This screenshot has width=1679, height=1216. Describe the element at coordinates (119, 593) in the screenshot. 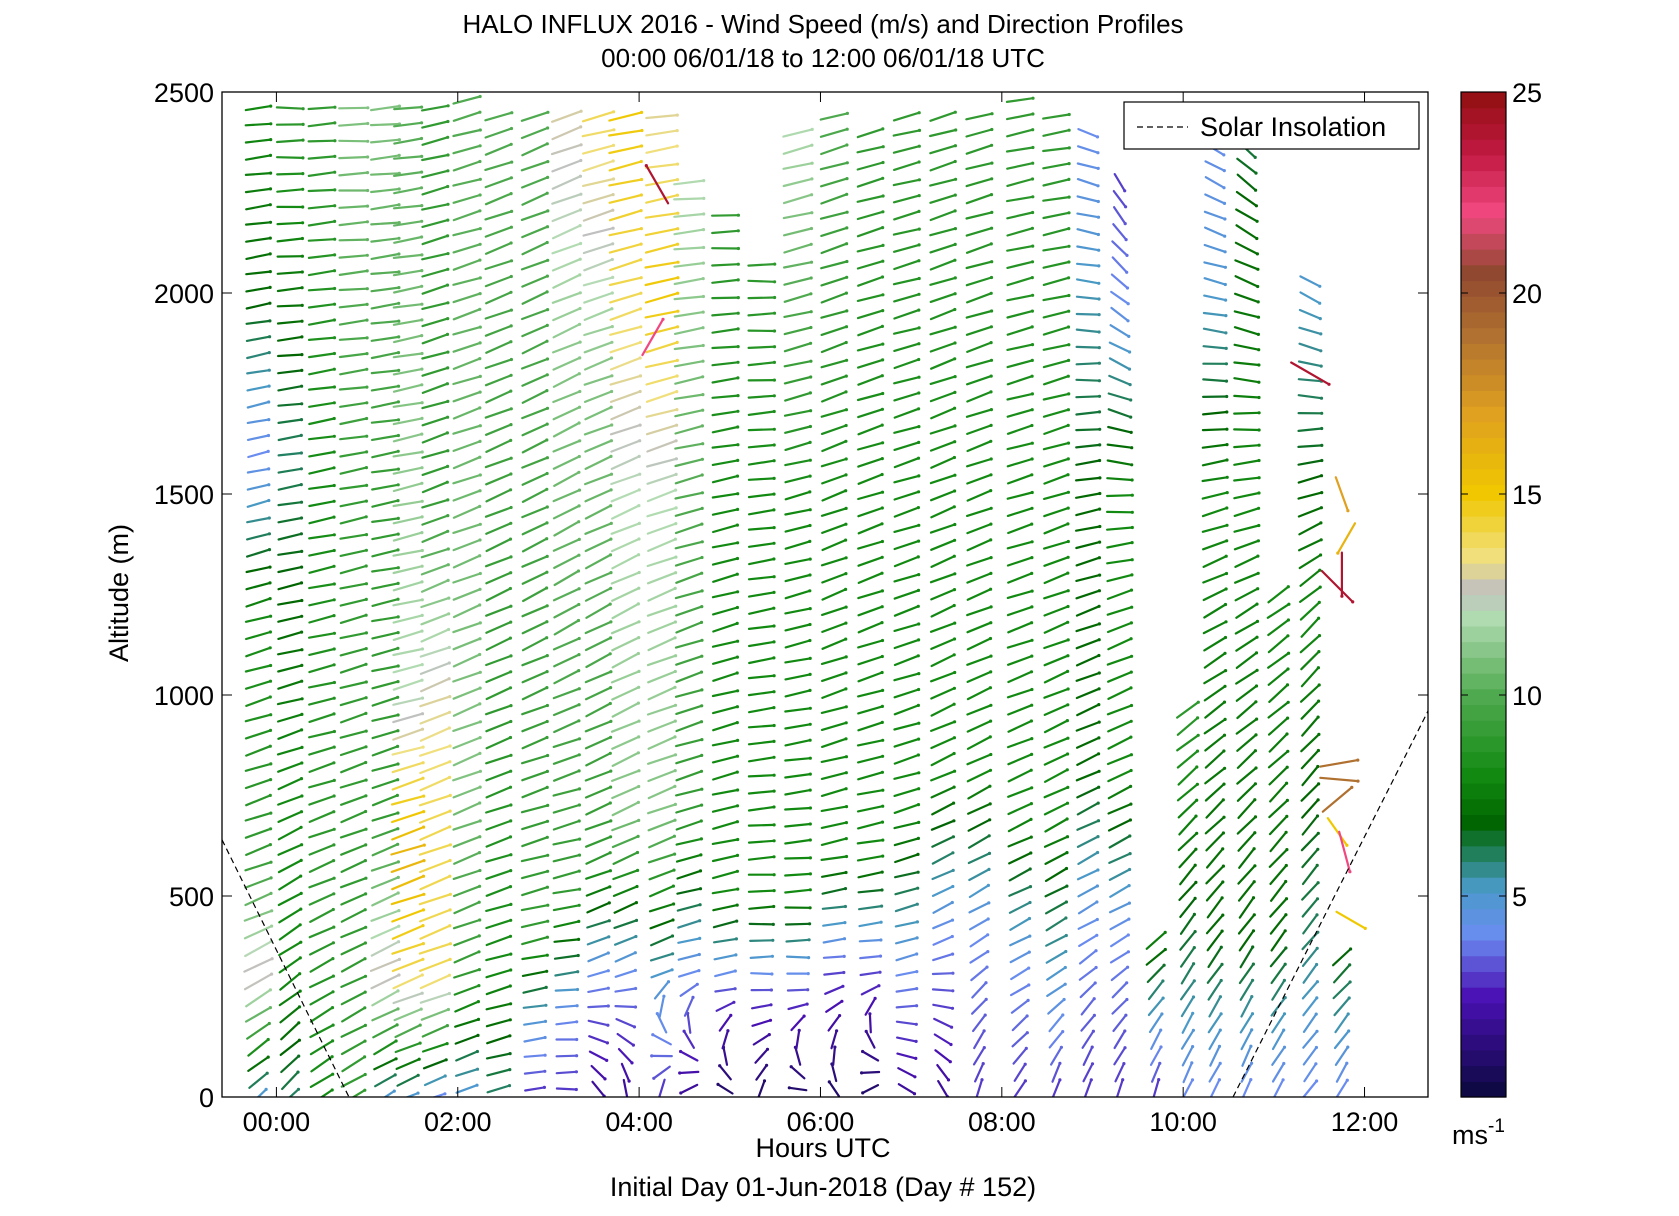

I see `y-axis-label: Altitude (m)` at that location.